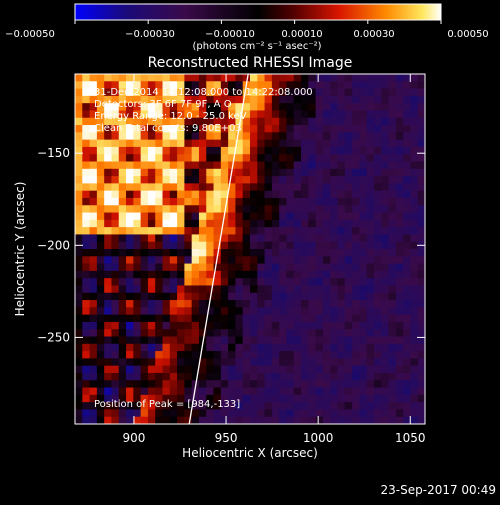 The image size is (500, 505). I want to click on colorbar-units: (photons cm⁻² s⁻¹ asec⁻²), so click(256, 46).